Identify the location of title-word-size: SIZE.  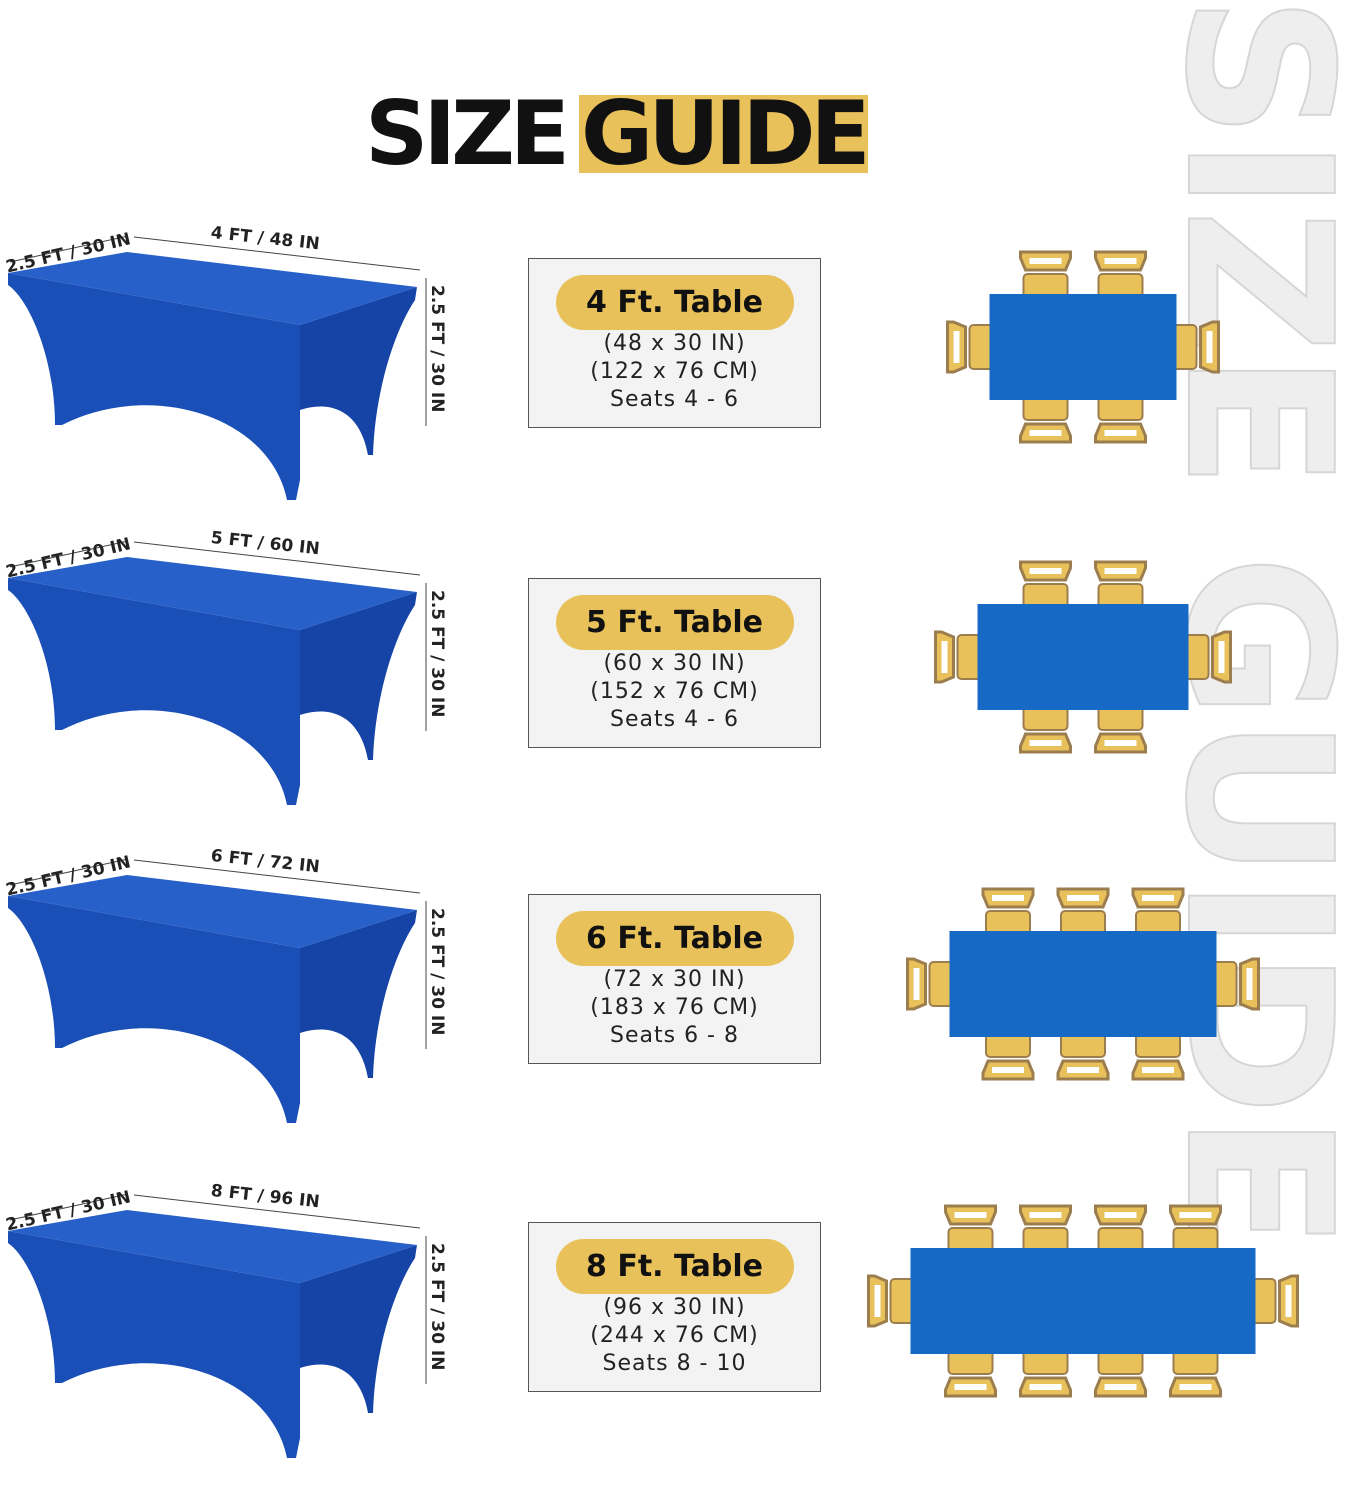
(467, 133).